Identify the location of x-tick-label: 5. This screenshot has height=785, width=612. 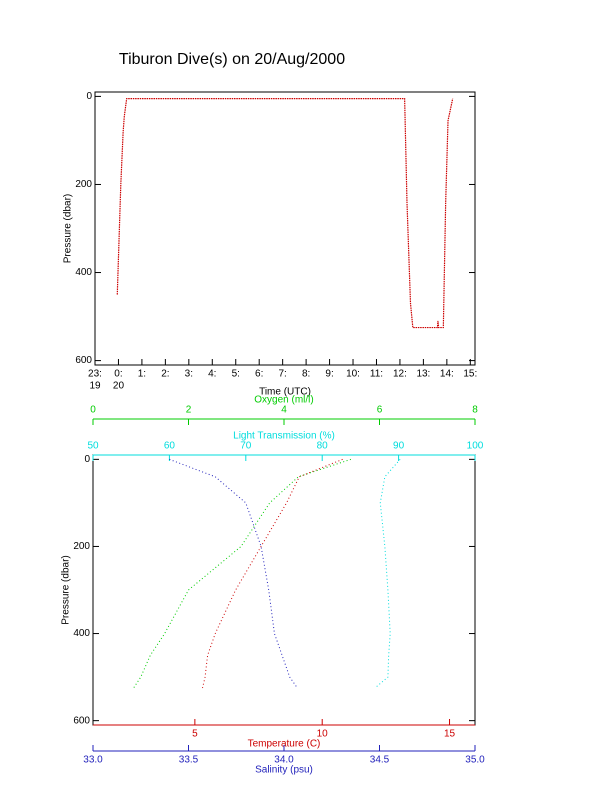
(195, 734).